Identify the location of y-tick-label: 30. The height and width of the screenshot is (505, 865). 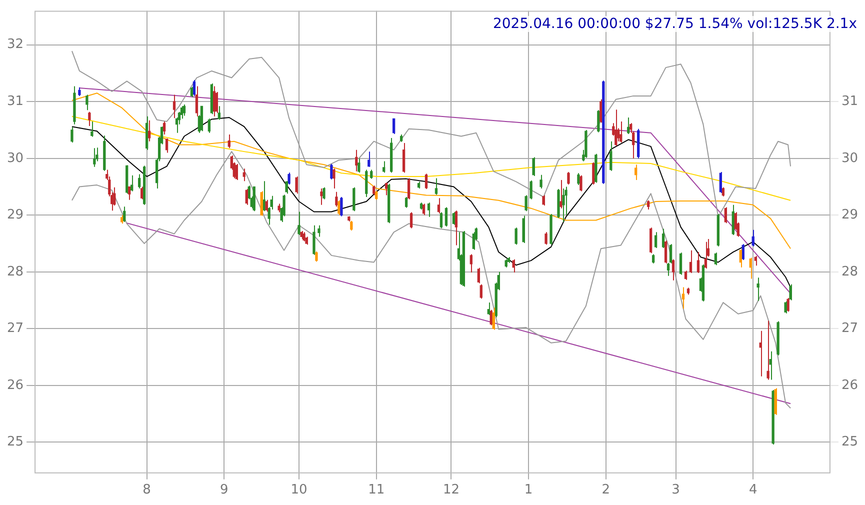
(15, 158).